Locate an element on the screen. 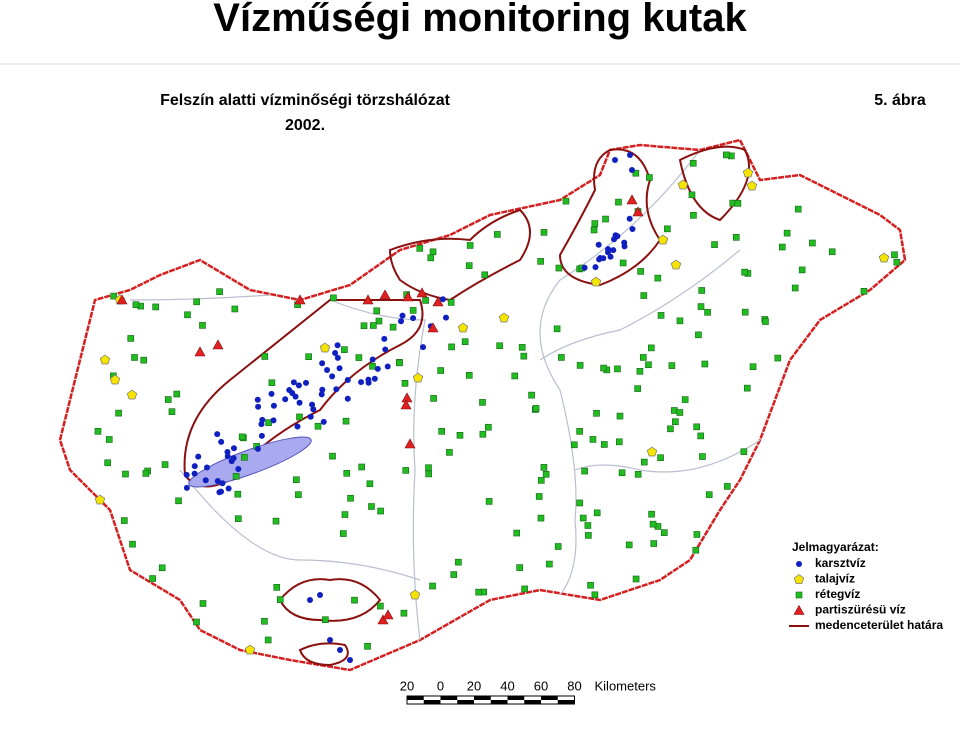  scale-label: 0 is located at coordinates (440, 685).